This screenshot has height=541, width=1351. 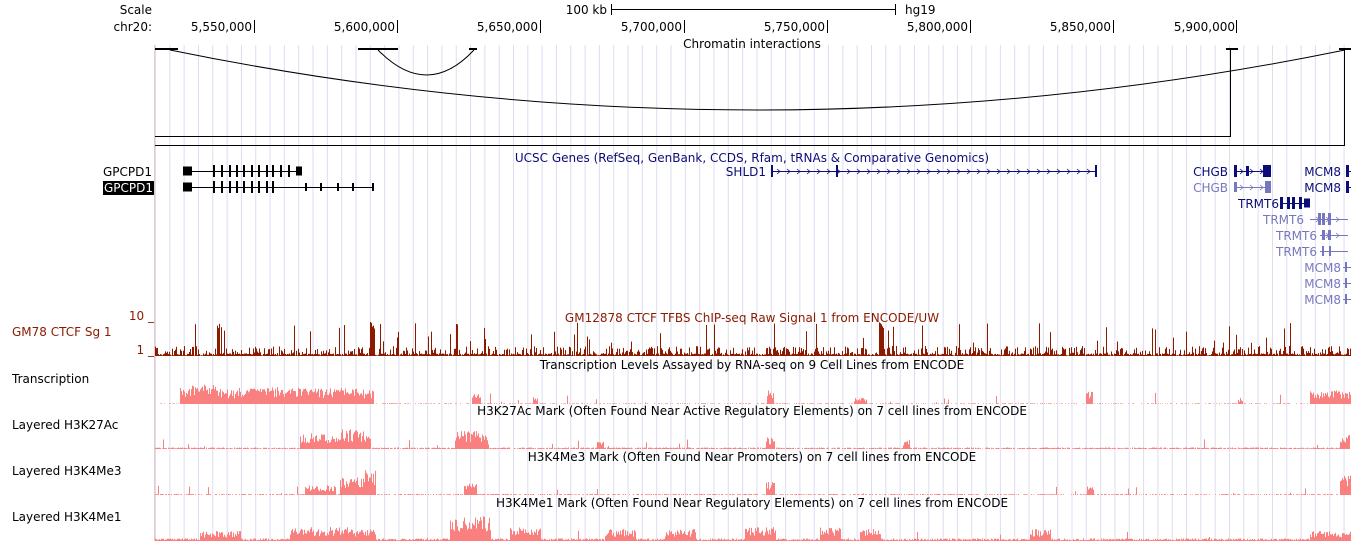 I want to click on chgb-exon, so click(x=1235, y=171).